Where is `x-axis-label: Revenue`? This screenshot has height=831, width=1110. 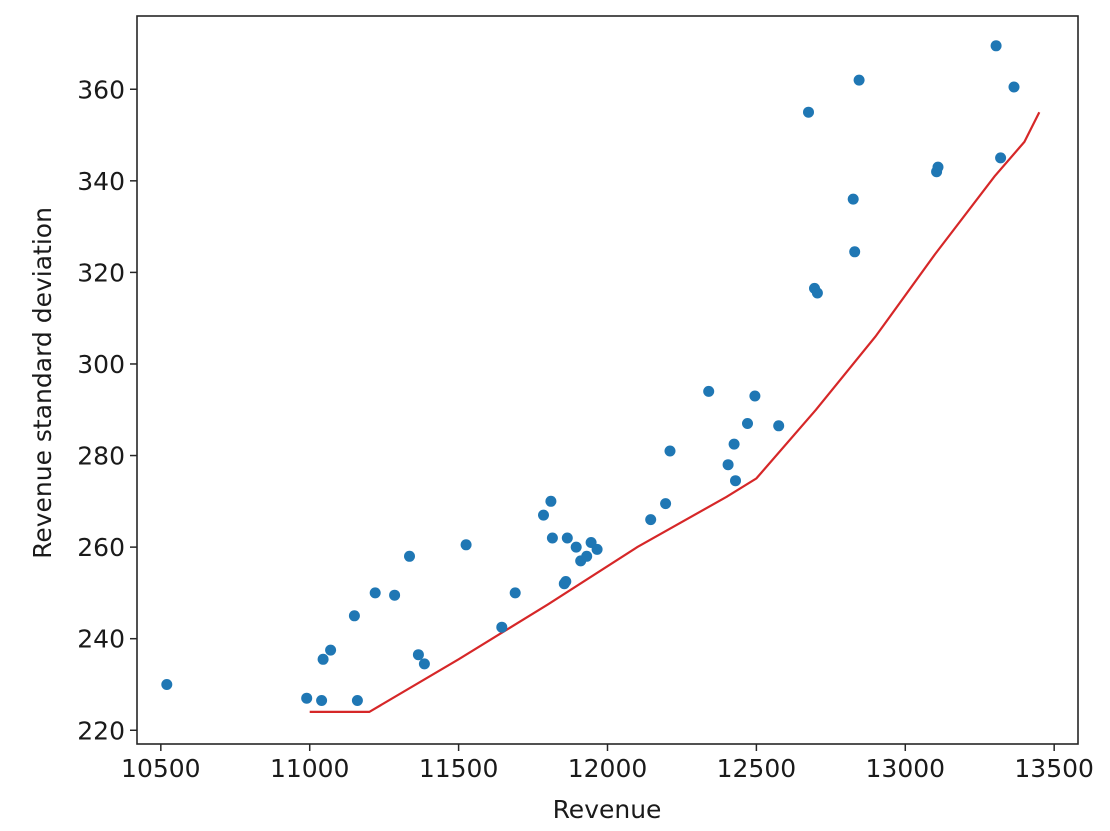 x-axis-label: Revenue is located at coordinates (607, 809).